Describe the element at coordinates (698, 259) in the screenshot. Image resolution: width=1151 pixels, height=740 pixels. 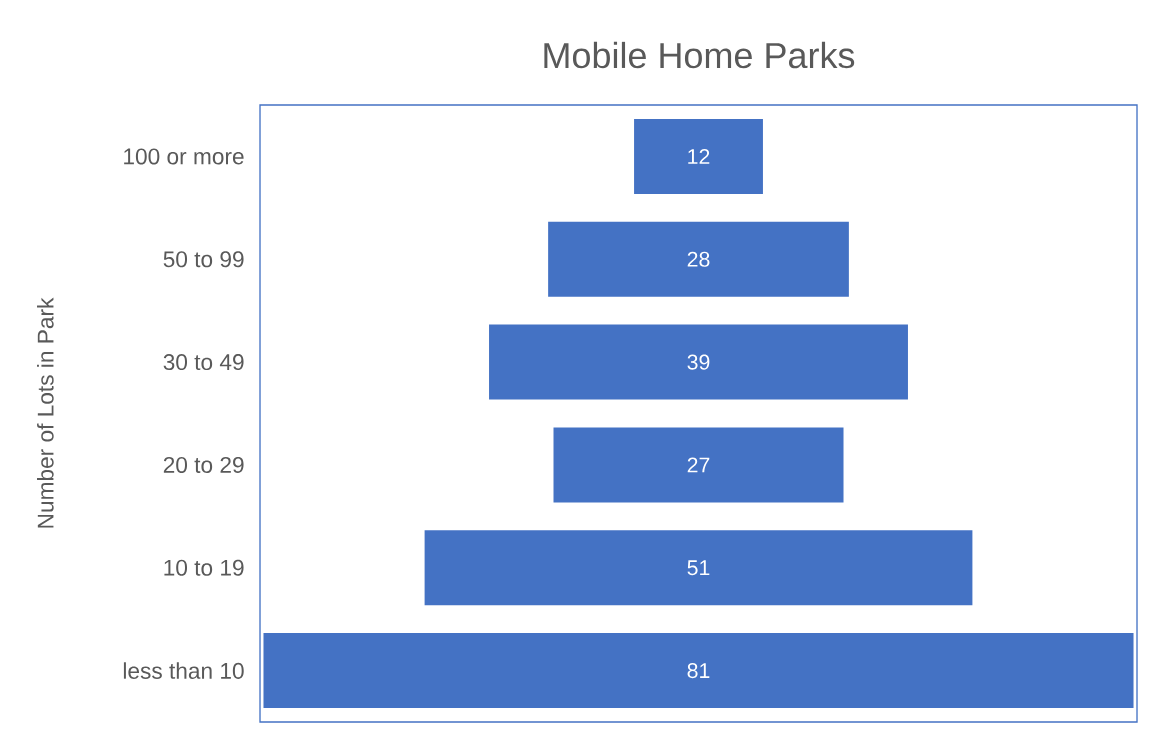
I see `data-label: 28` at that location.